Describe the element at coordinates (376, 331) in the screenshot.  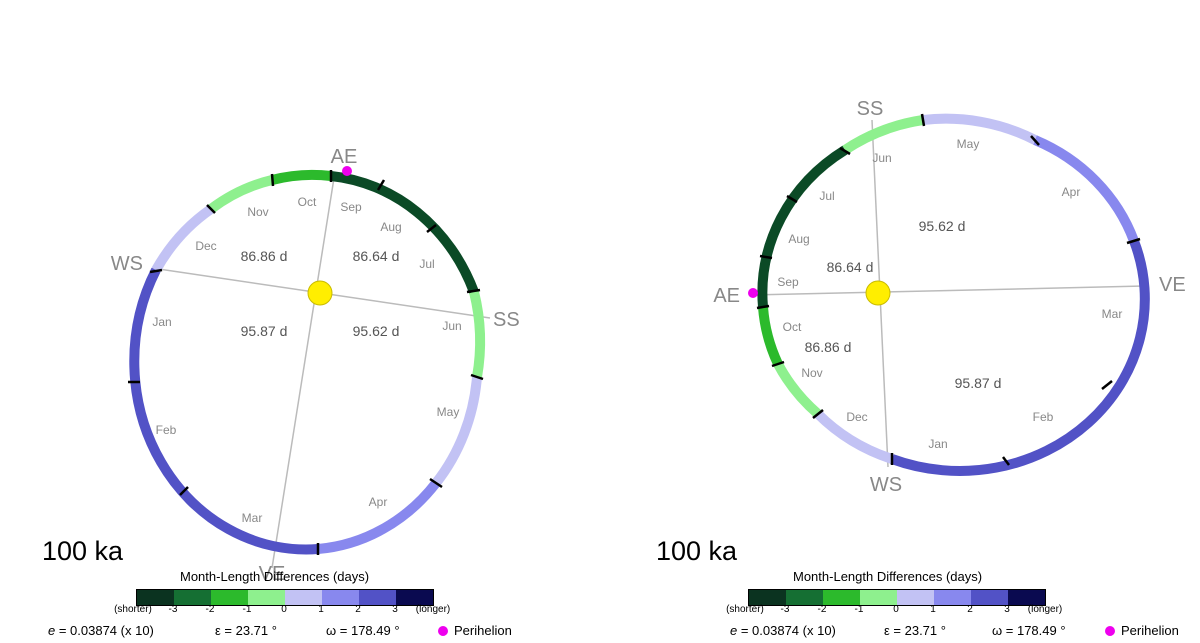
I see `season-length-spring: 95.62 d` at that location.